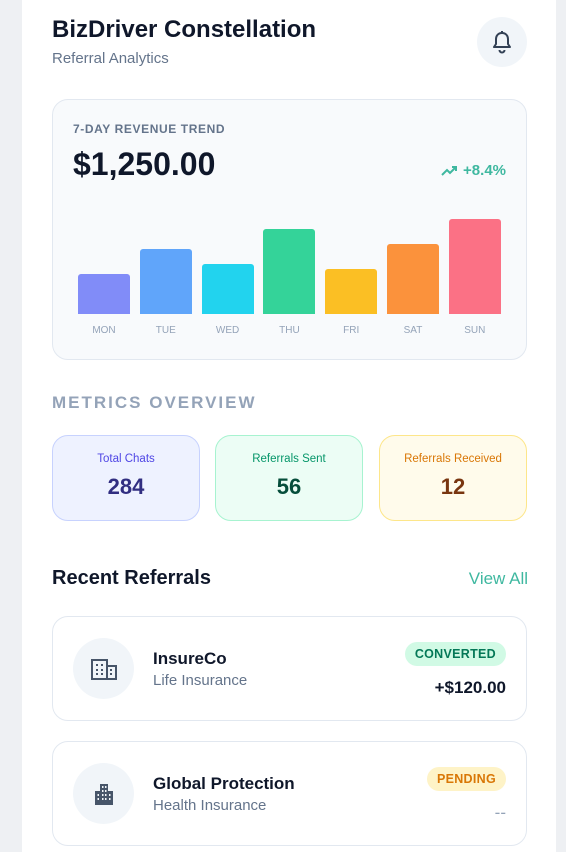  Describe the element at coordinates (449, 170) in the screenshot. I see `trend-icon` at that location.